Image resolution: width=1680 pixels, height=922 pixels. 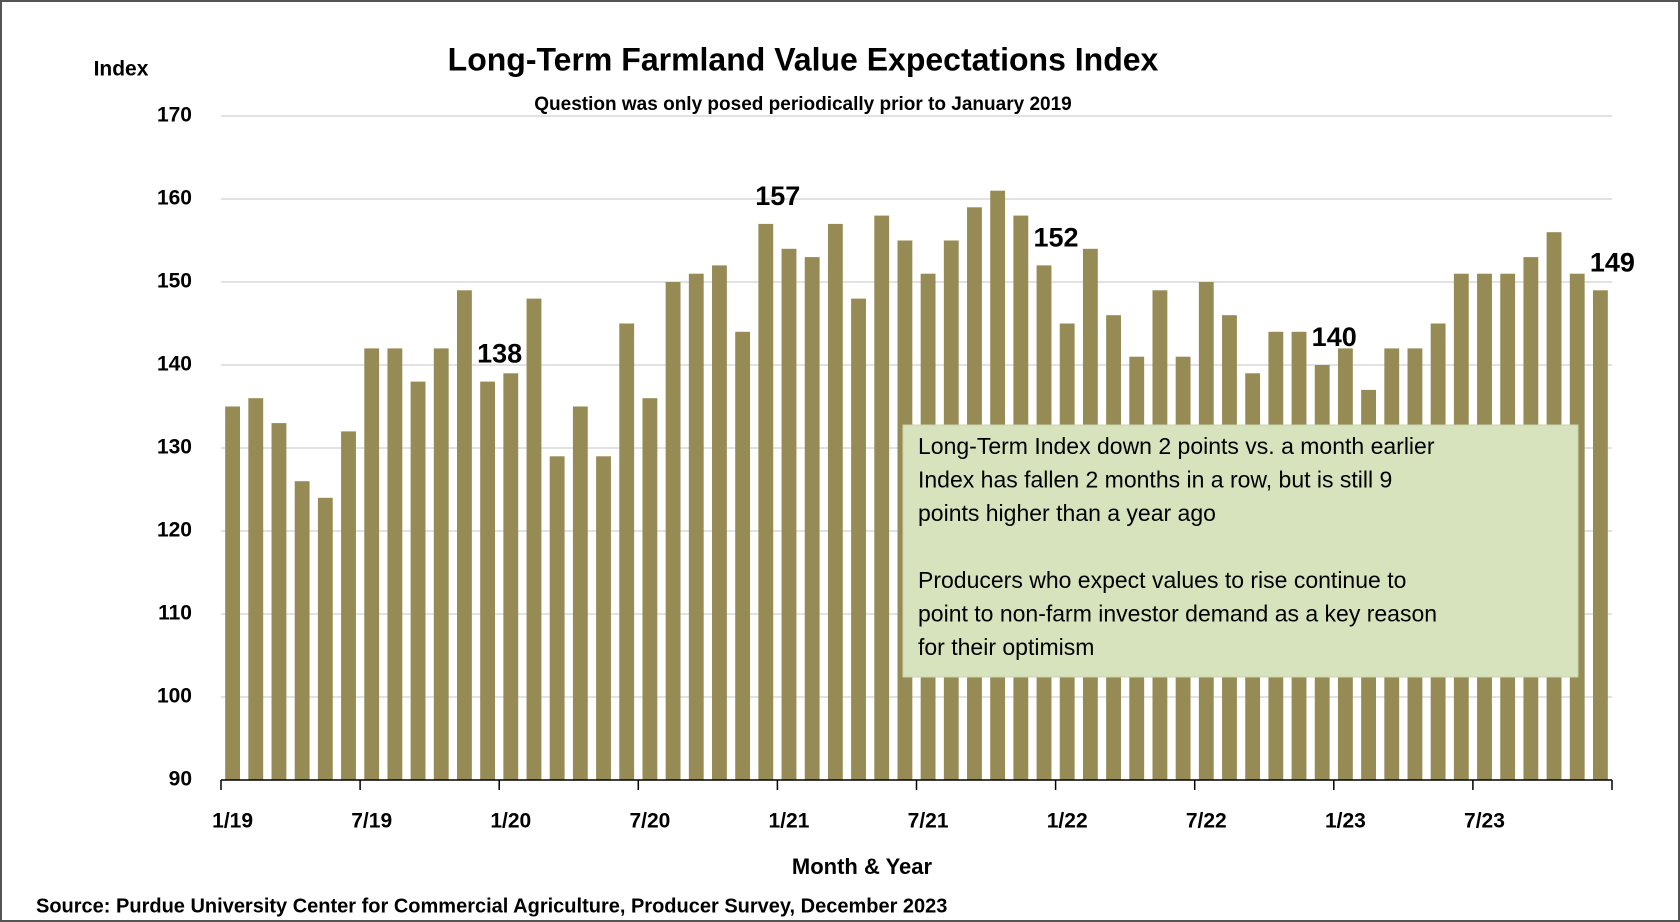 I want to click on y-tick-label: 110, so click(x=175, y=613).